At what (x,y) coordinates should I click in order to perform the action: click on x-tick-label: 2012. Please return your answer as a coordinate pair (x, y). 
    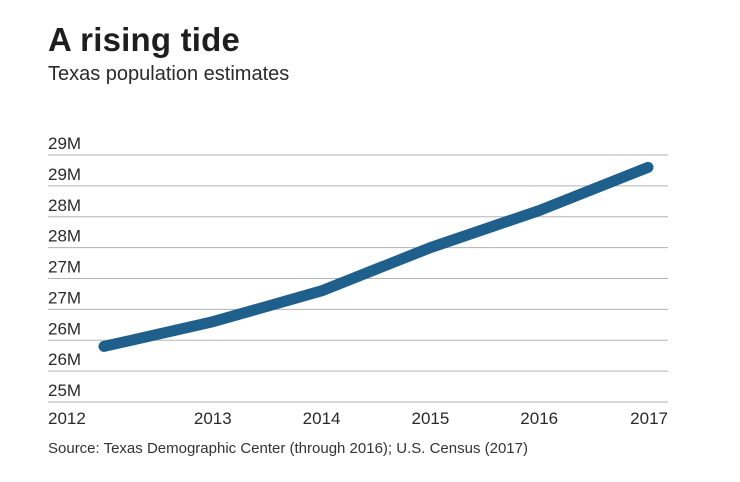
    Looking at the image, I should click on (67, 418).